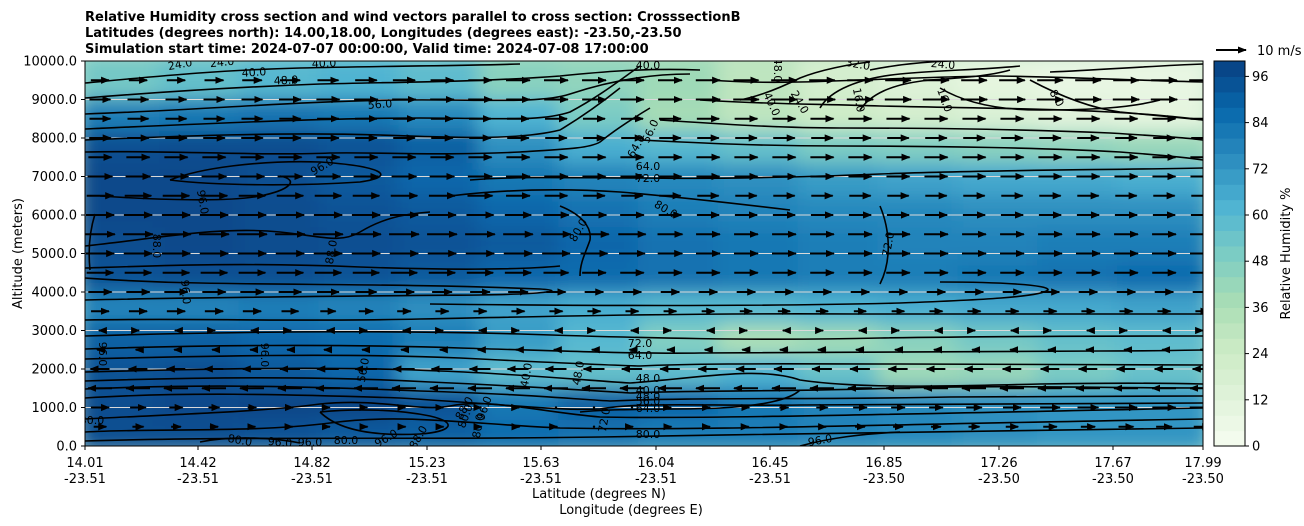 The image size is (1304, 526). What do you see at coordinates (655, 463) in the screenshot?
I see `x-tick-label-lat: 16.04` at bounding box center [655, 463].